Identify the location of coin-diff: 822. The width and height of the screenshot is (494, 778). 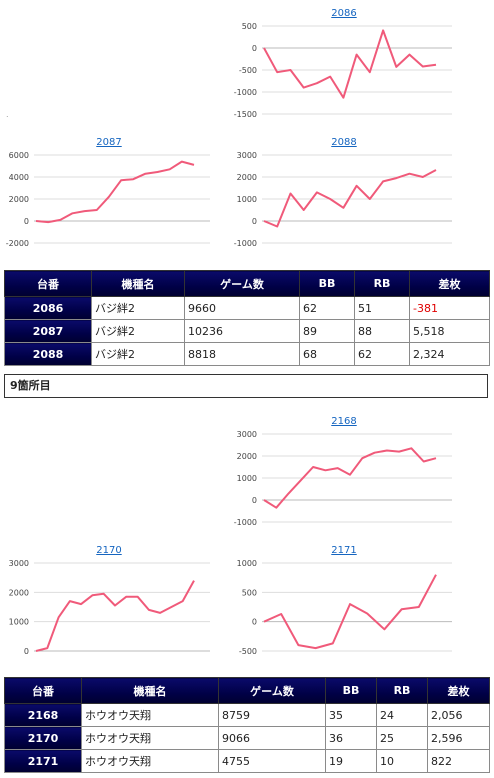
(458, 761).